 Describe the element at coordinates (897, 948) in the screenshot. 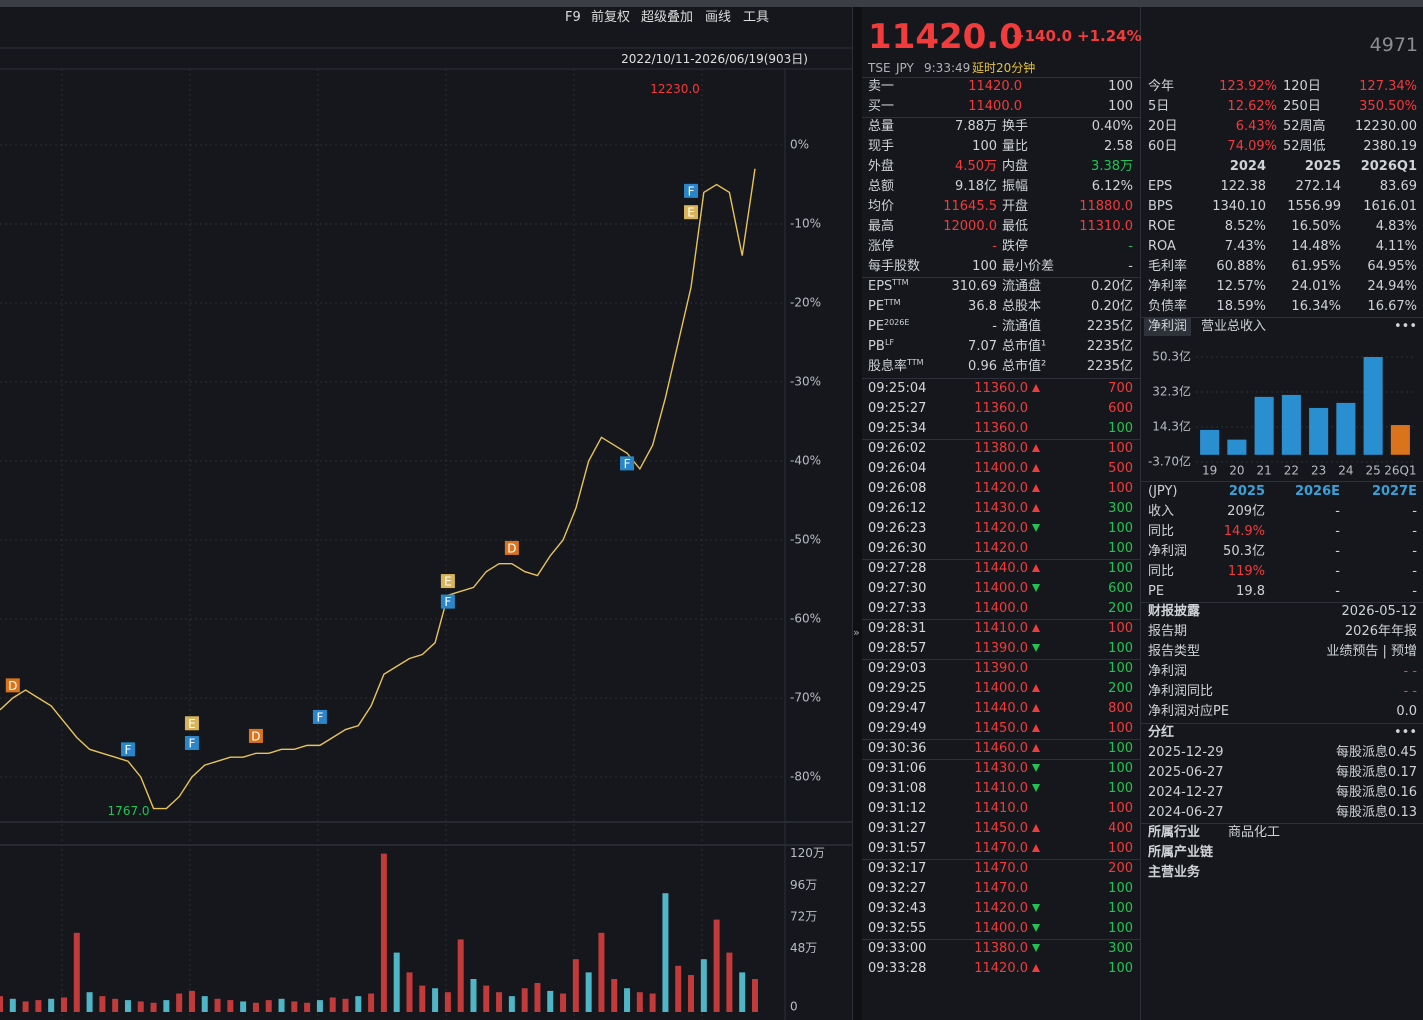

I see `trade-time: 09:33:00` at that location.